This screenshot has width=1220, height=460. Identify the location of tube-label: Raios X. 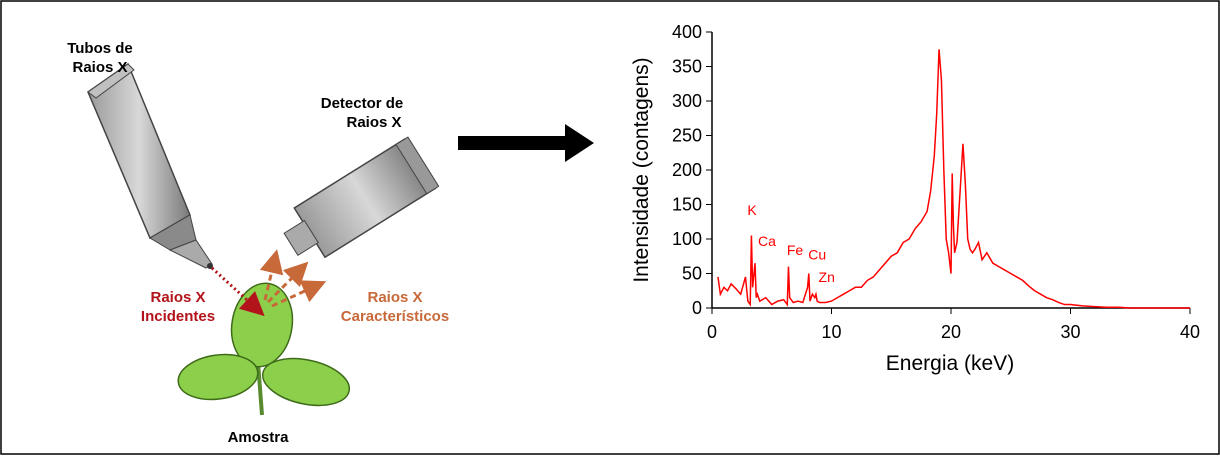
(99, 67).